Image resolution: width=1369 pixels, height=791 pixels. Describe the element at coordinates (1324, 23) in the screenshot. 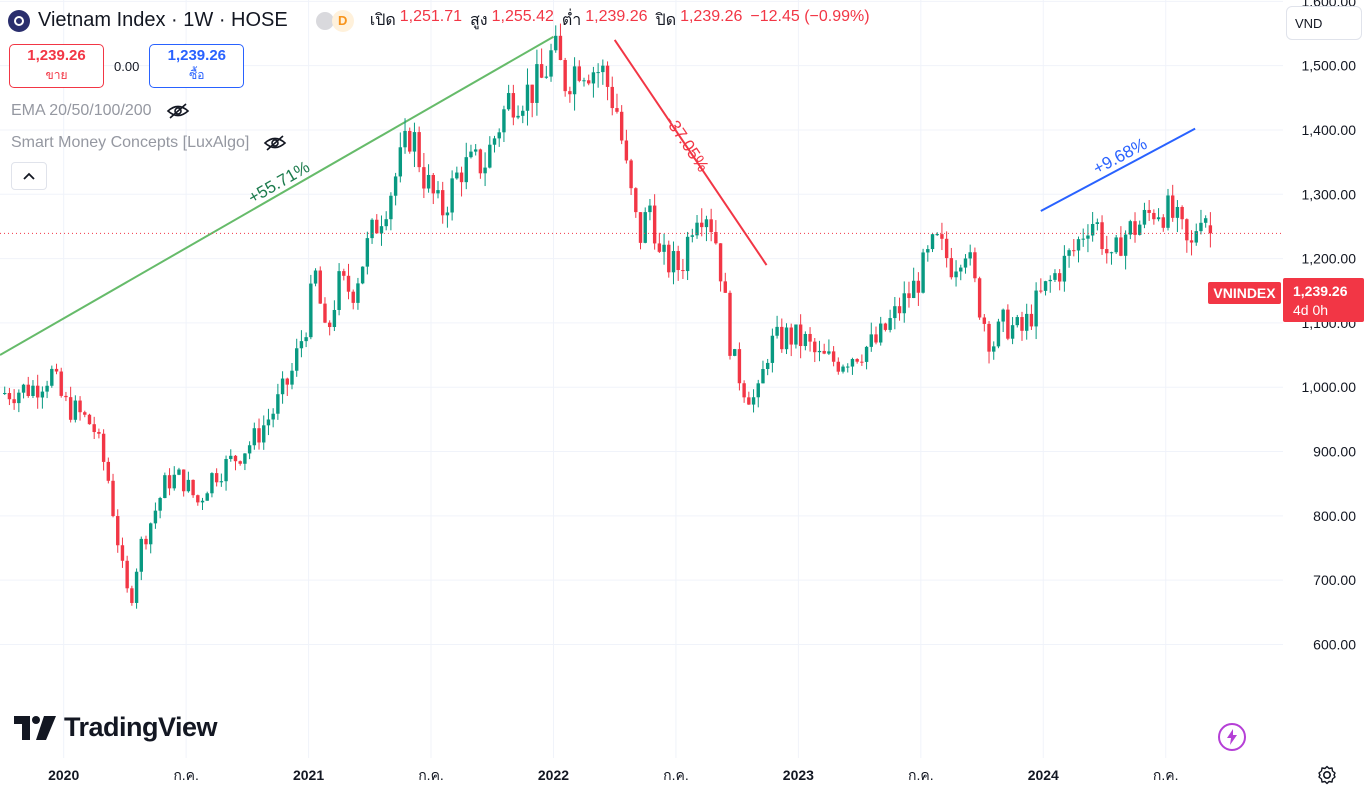

I see `currency-select: VND` at that location.